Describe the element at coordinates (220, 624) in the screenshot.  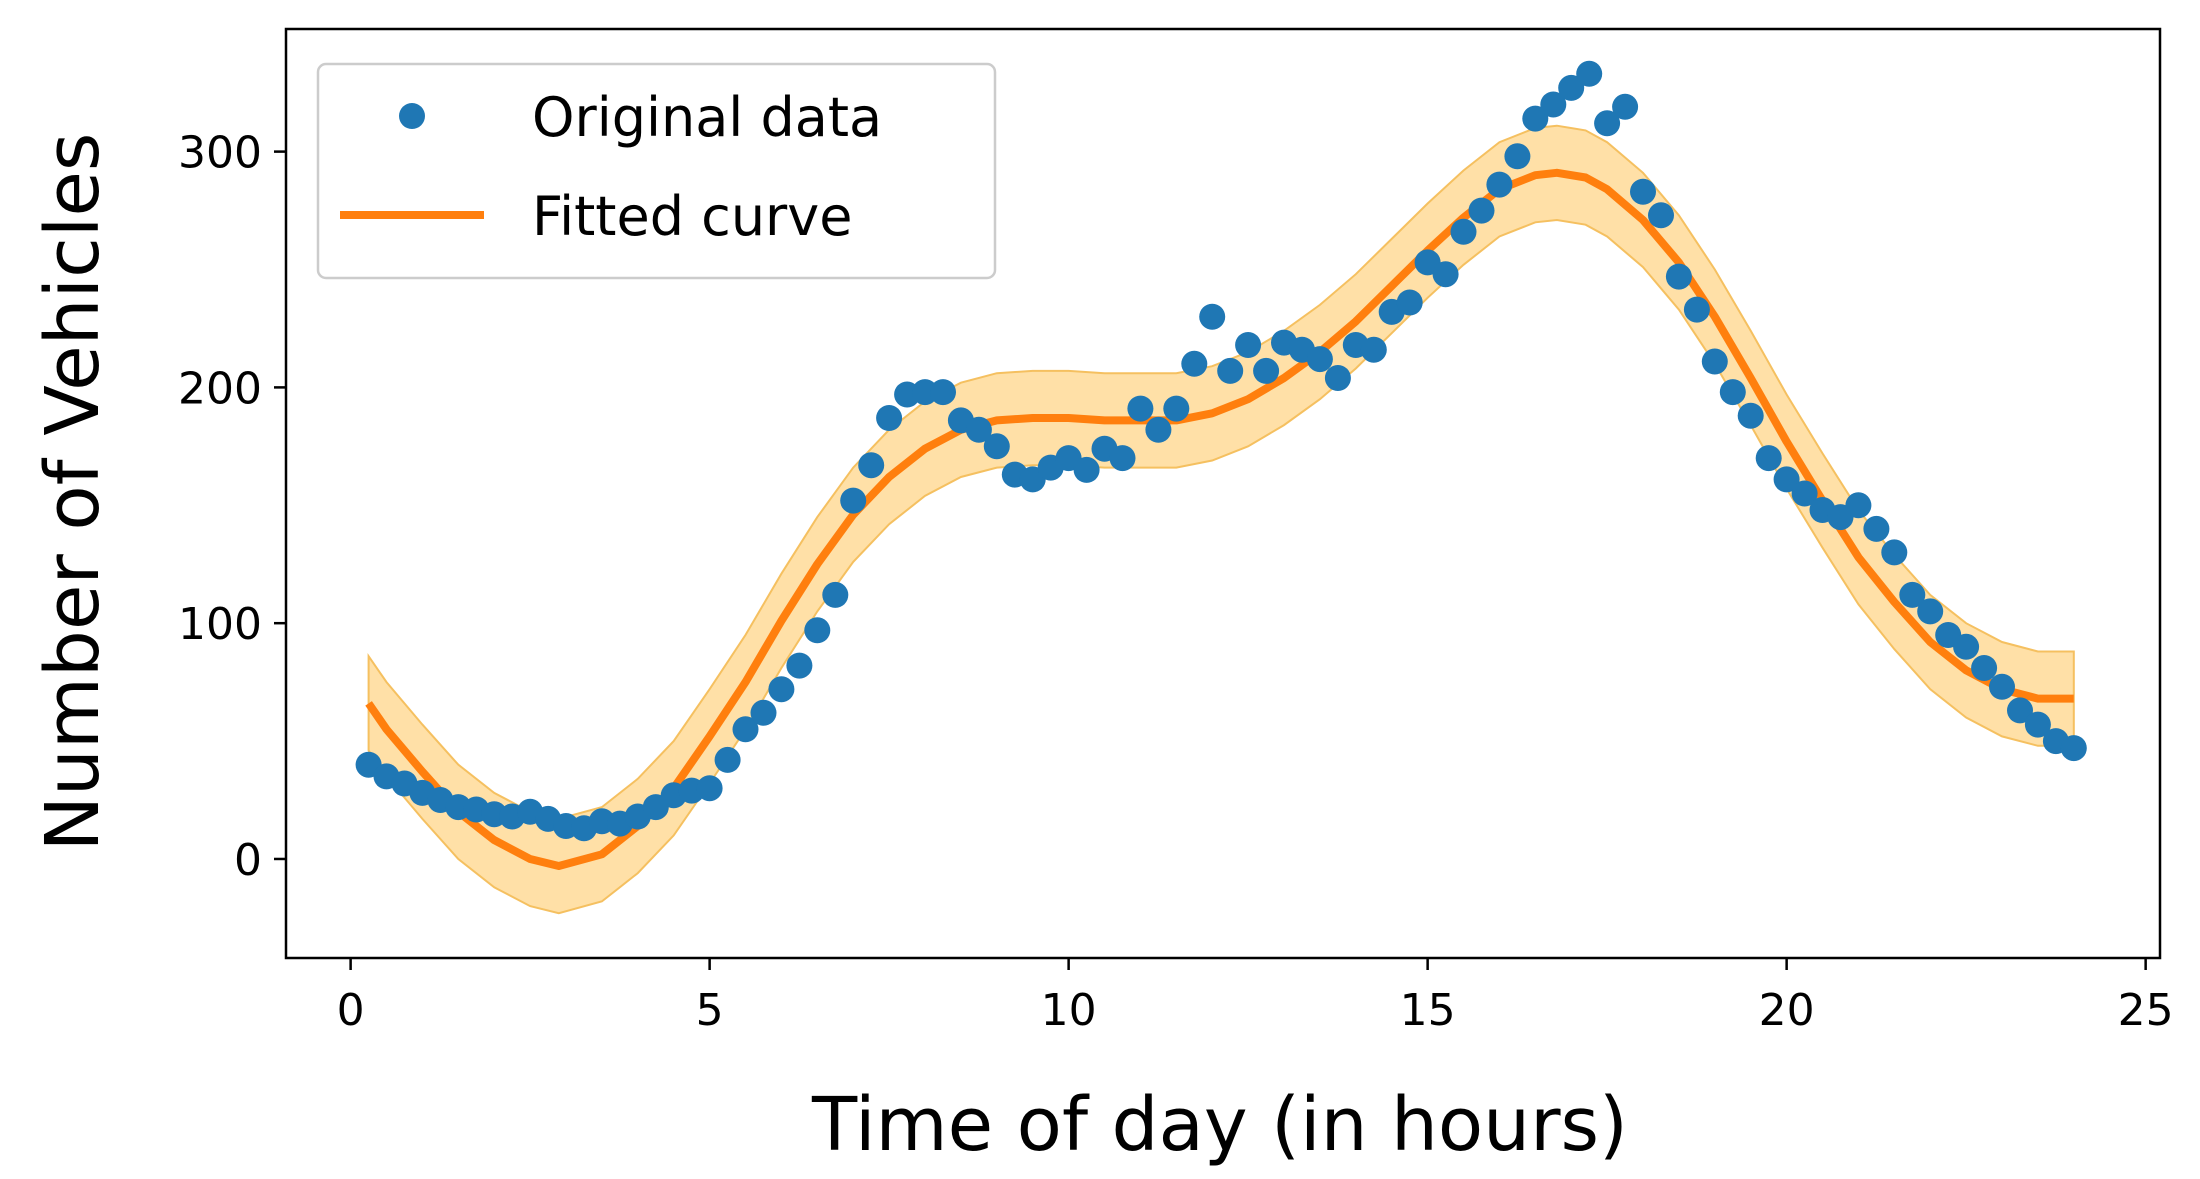
I see `y-tick-label: 100` at that location.